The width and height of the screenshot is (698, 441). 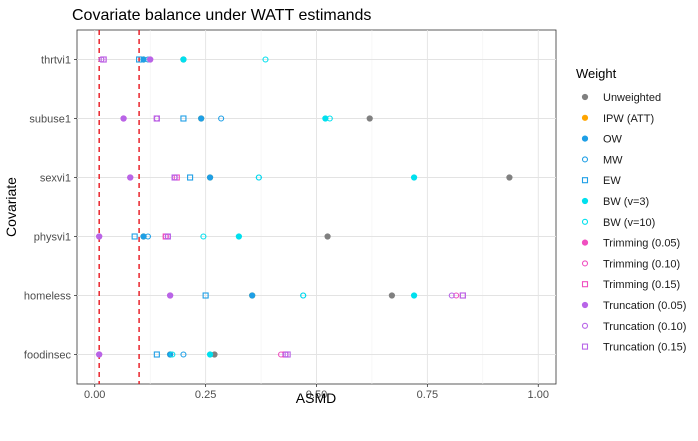 I want to click on legend-label: BW (v=3), so click(x=626, y=202).